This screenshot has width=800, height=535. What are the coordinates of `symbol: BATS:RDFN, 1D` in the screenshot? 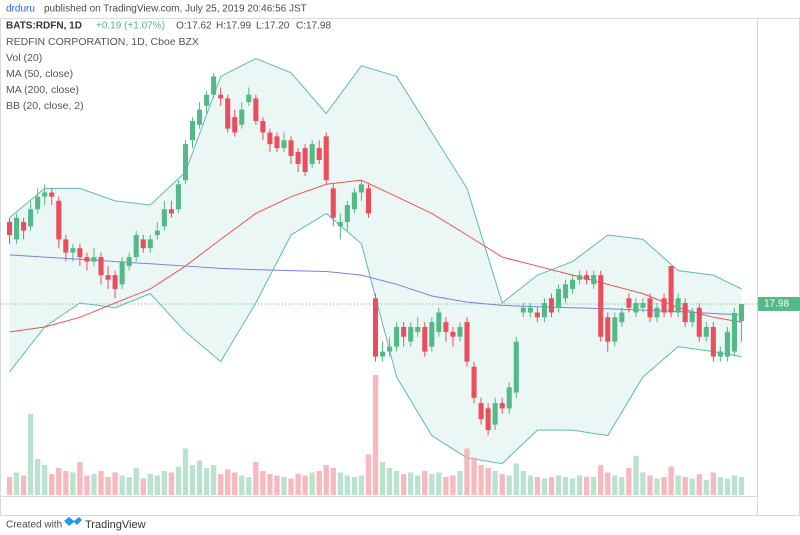 It's located at (44, 26).